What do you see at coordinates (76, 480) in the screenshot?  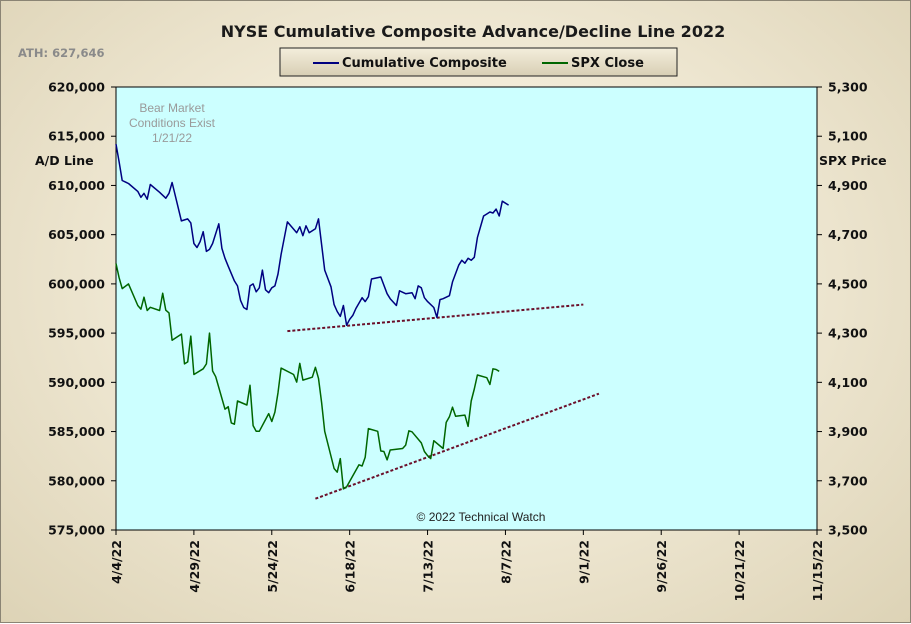 I see `y-tick-label-left: 580,000` at bounding box center [76, 480].